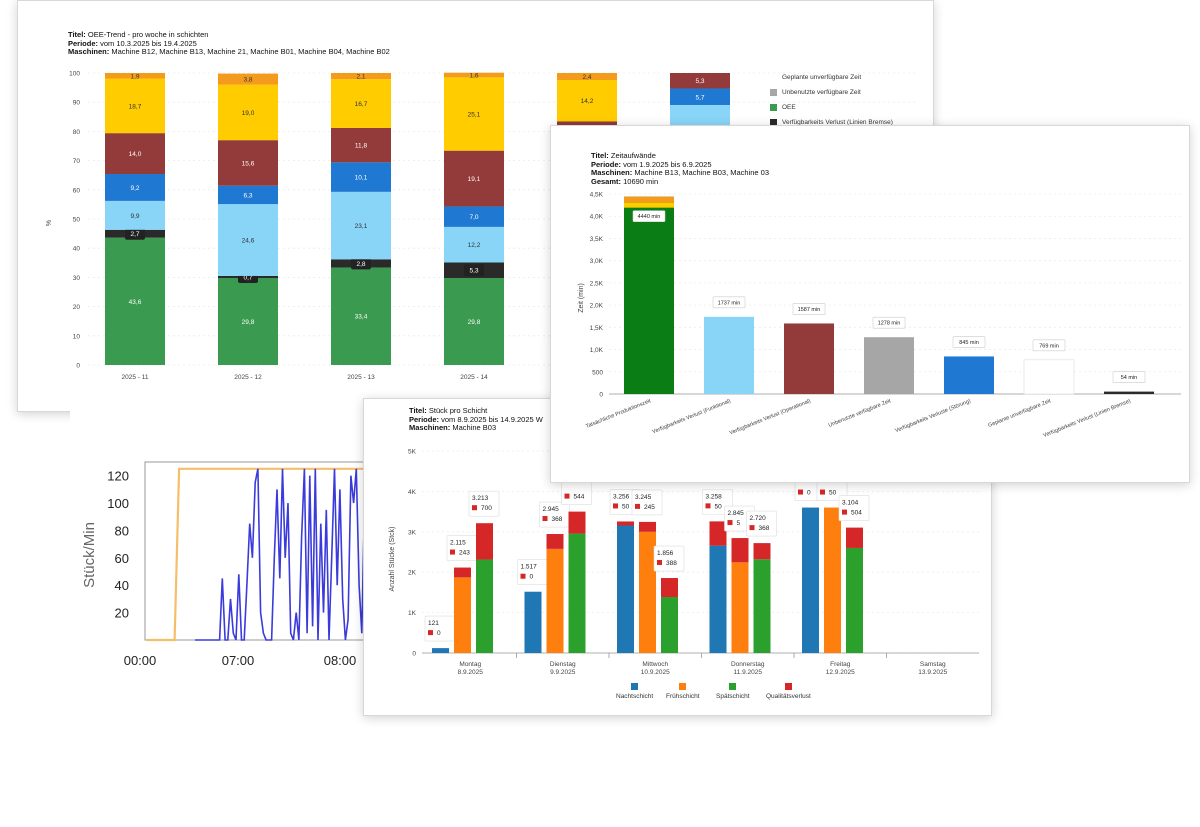 The width and height of the screenshot is (1200, 827). I want to click on oee-legend-item: Unbenutzte verfügbare Zeit, so click(815, 92).